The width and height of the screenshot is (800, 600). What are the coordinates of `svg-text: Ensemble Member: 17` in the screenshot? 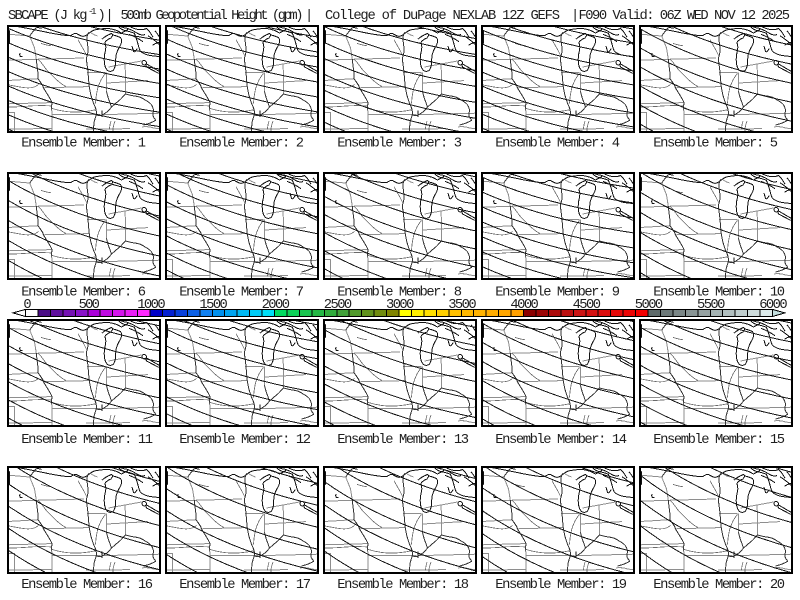 It's located at (245, 585).